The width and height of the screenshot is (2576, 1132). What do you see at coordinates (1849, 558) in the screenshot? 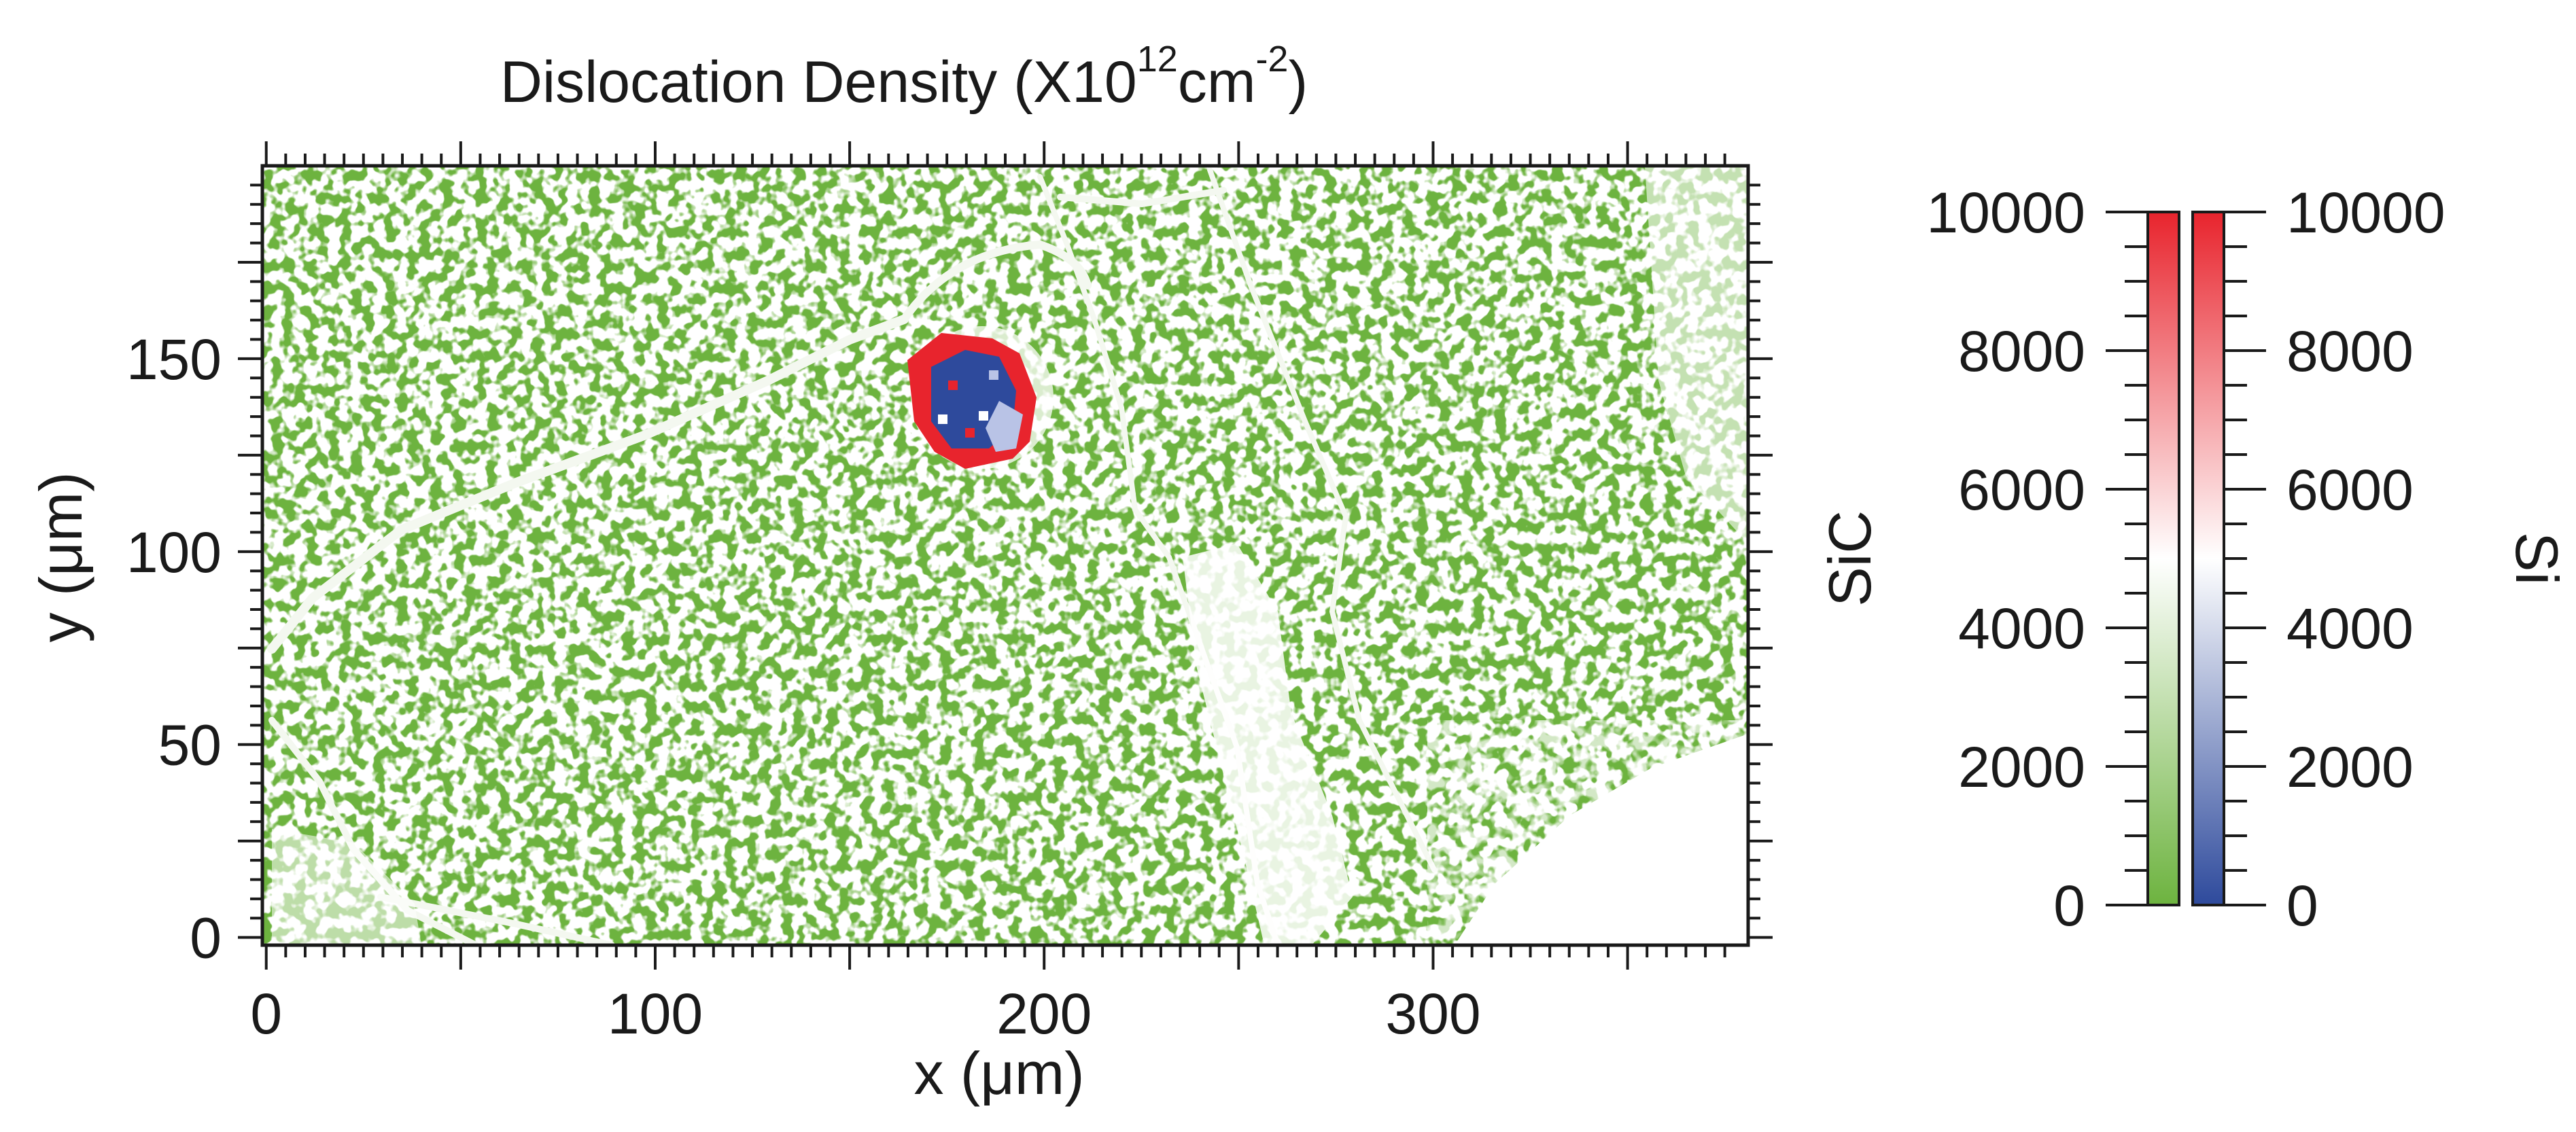
I see `colorbar-sic-label: SiC` at bounding box center [1849, 558].